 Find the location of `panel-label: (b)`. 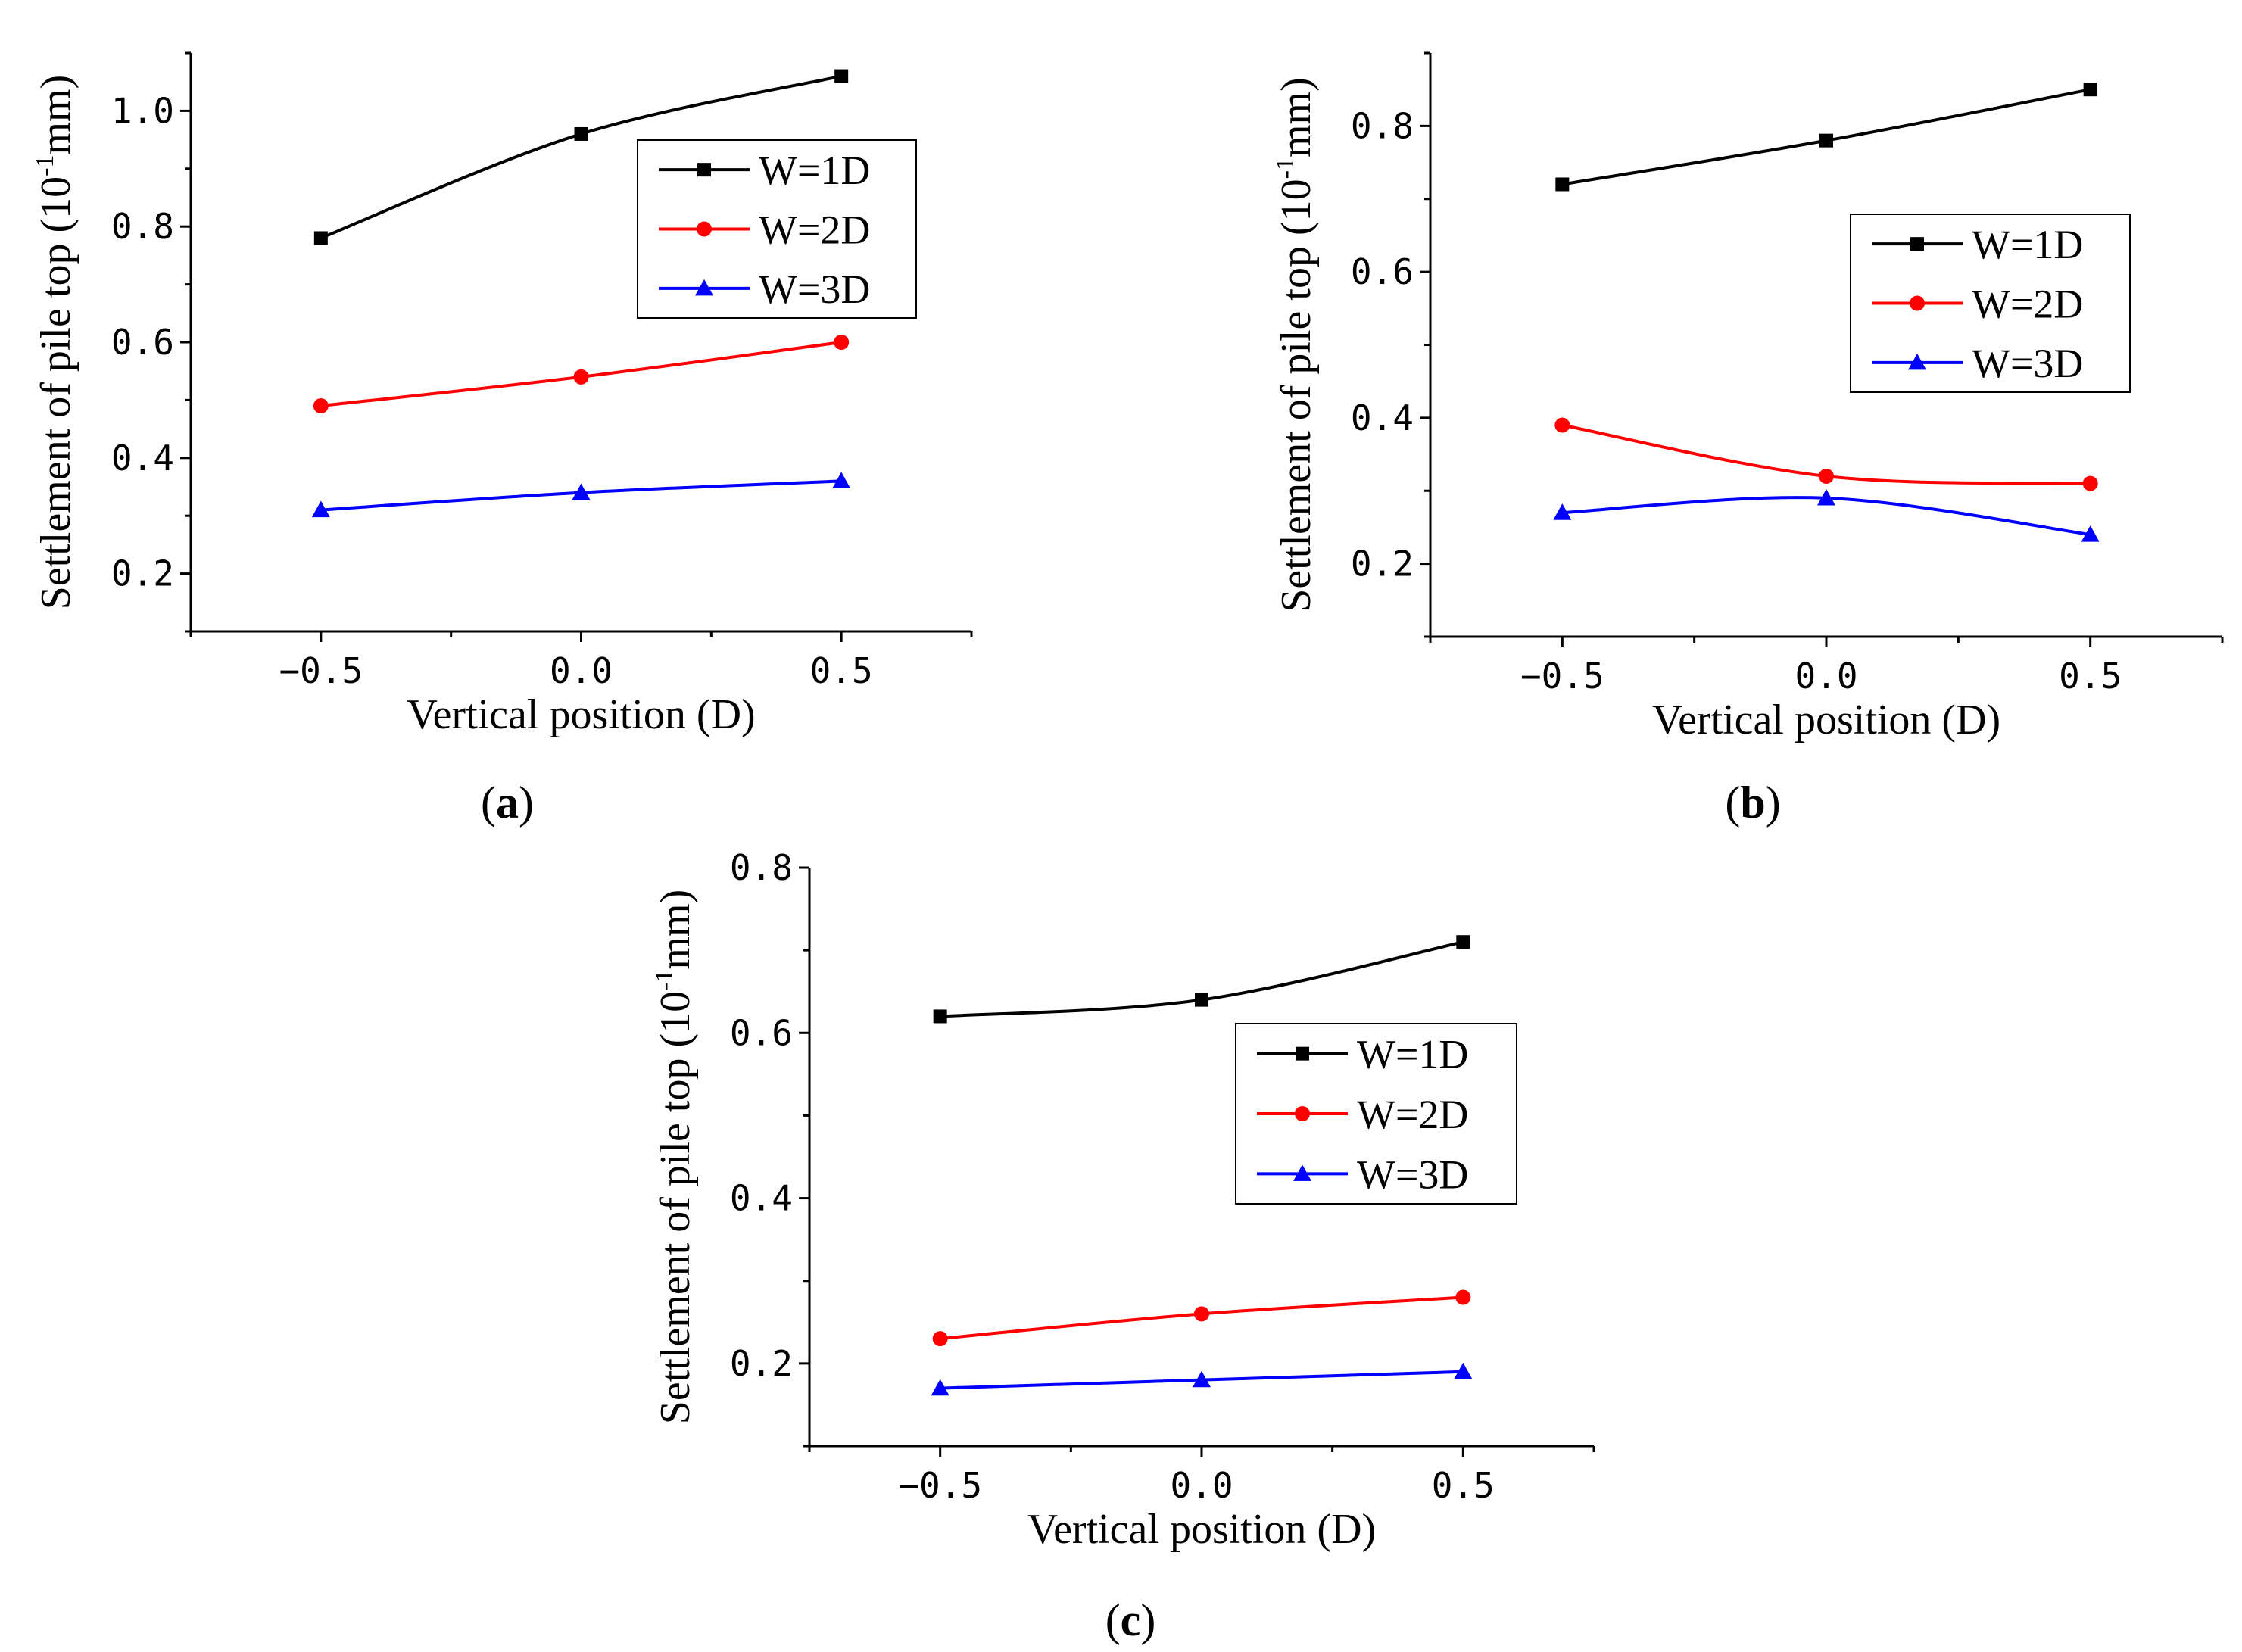

panel-label: (b) is located at coordinates (1752, 803).